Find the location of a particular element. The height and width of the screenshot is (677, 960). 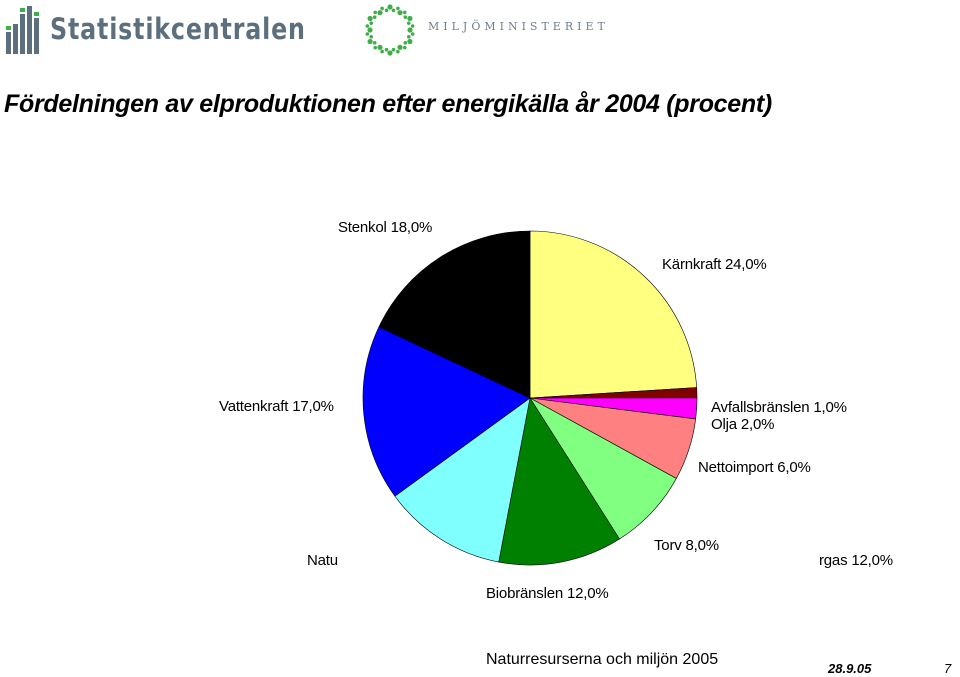

statistikcentralen-name: Statistikcentralen is located at coordinates (178, 29).